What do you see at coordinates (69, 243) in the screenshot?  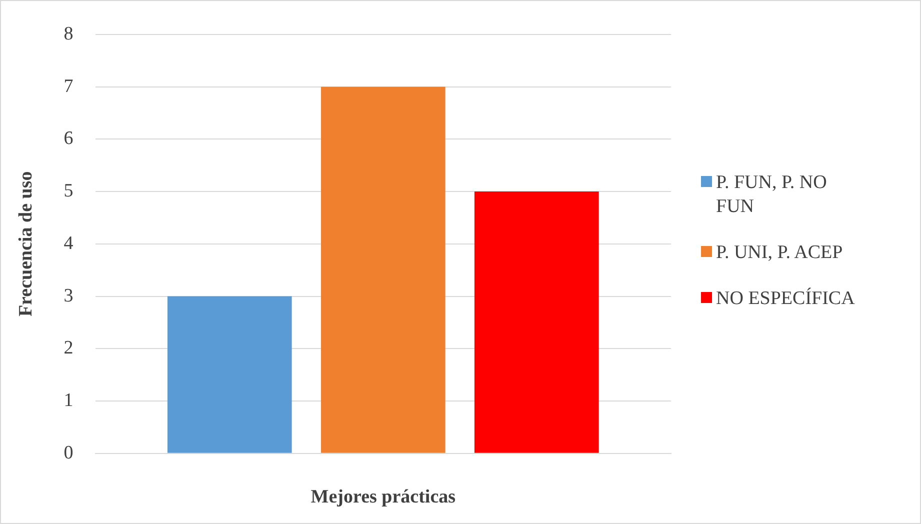 I see `y-tick-label: 4` at bounding box center [69, 243].